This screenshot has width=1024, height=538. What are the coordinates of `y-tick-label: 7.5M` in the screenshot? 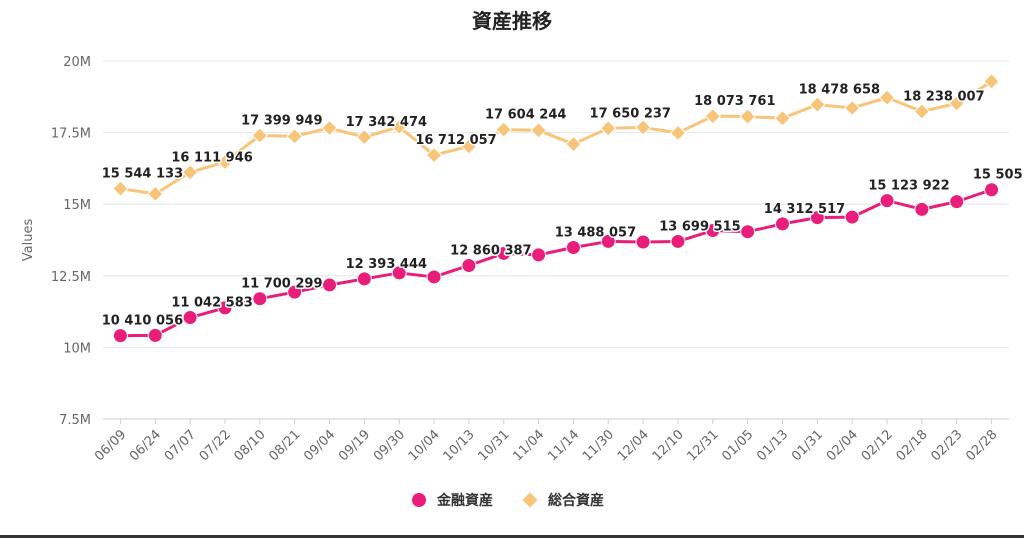 It's located at (75, 420).